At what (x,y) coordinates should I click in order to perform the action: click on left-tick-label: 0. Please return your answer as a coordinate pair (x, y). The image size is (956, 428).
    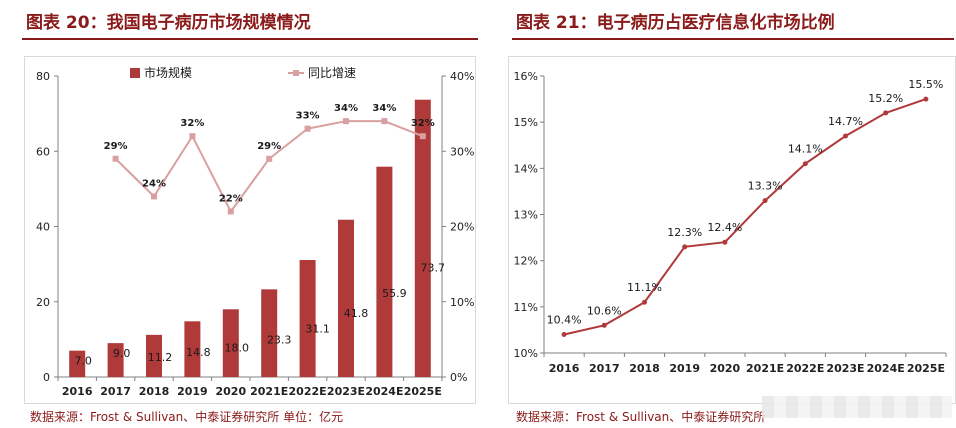
    Looking at the image, I should click on (46, 377).